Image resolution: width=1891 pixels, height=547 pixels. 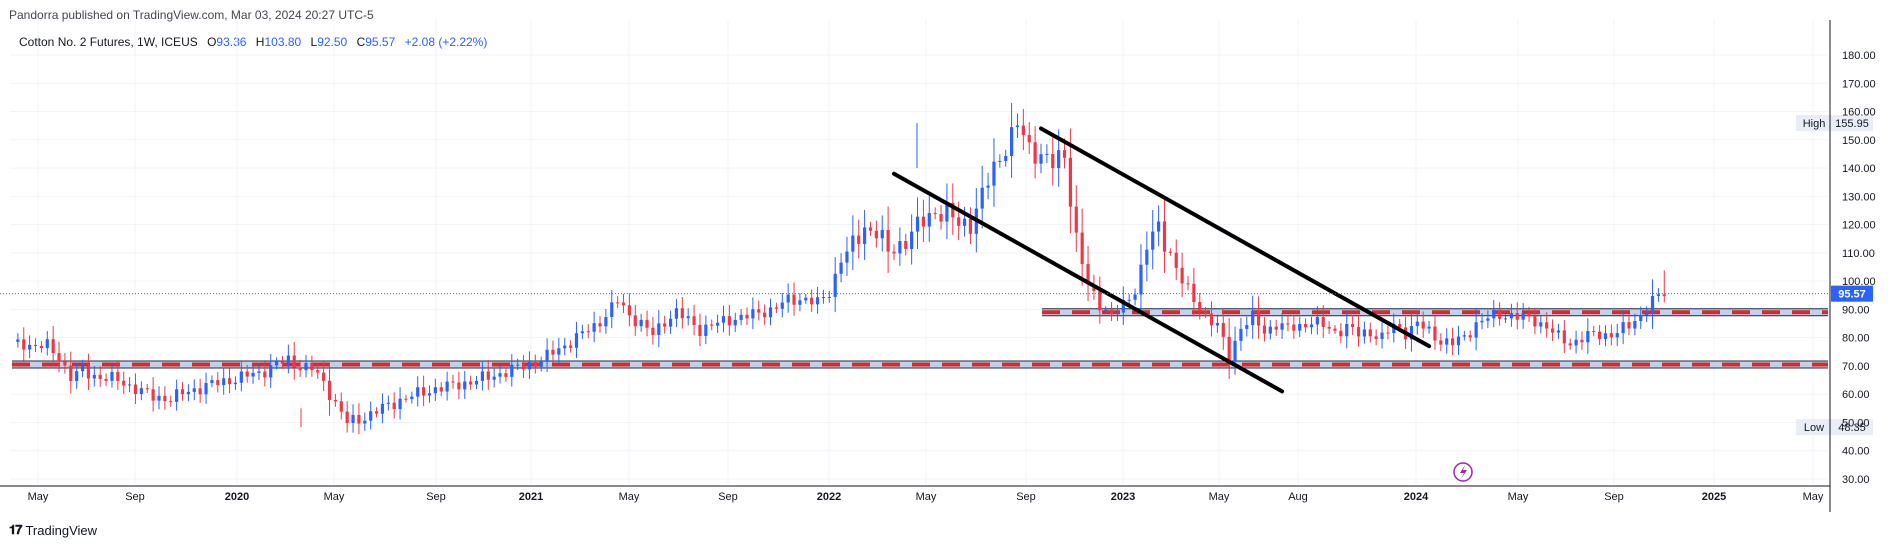 What do you see at coordinates (108, 42) in the screenshot?
I see `symbol-name: Cotton No. 2 Futures, 1W, ICEUS` at bounding box center [108, 42].